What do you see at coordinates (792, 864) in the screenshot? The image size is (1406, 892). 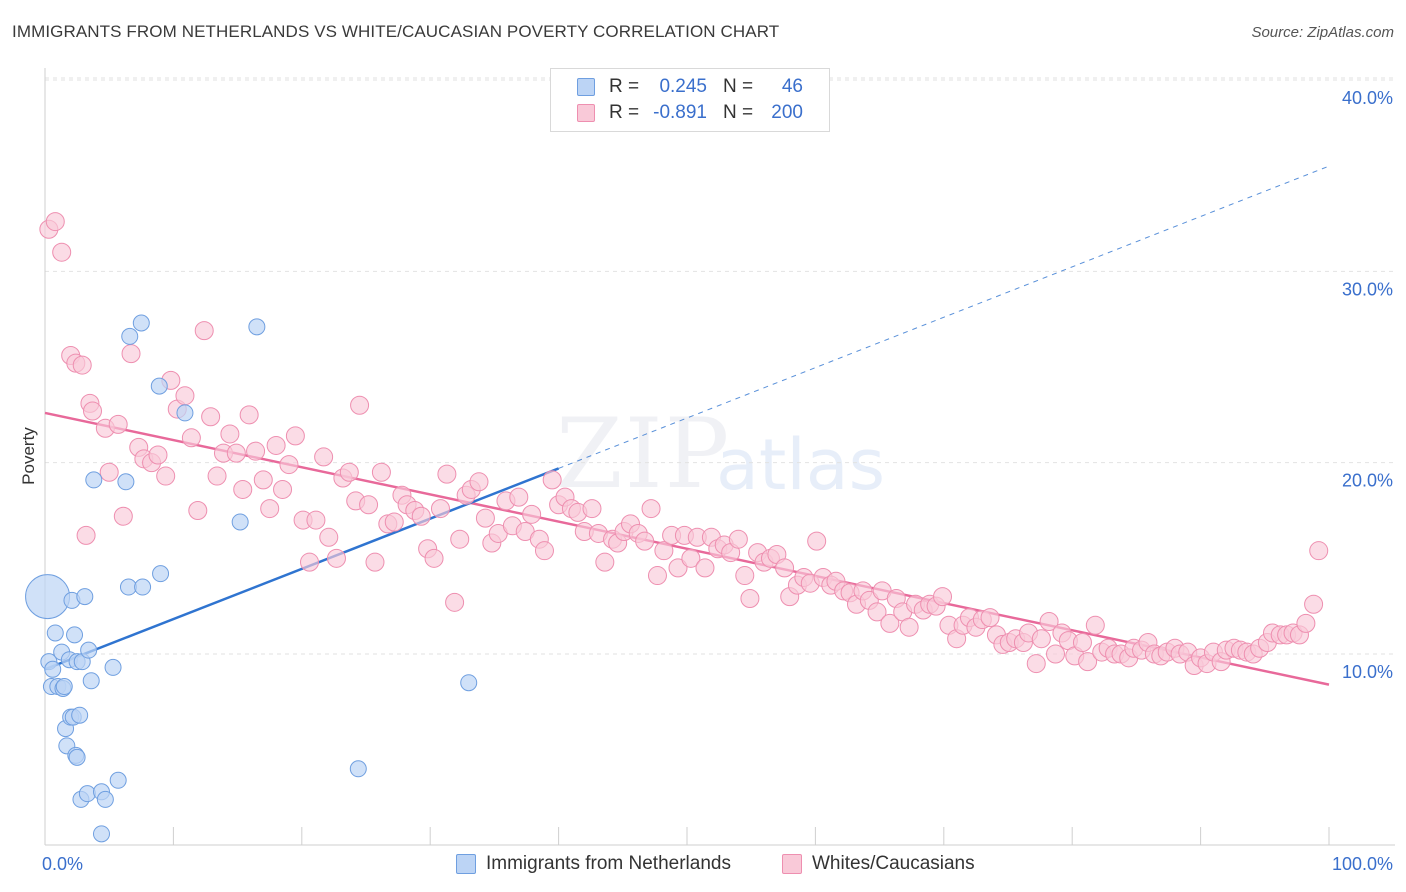 I see `legend-swatch-caucasians` at bounding box center [792, 864].